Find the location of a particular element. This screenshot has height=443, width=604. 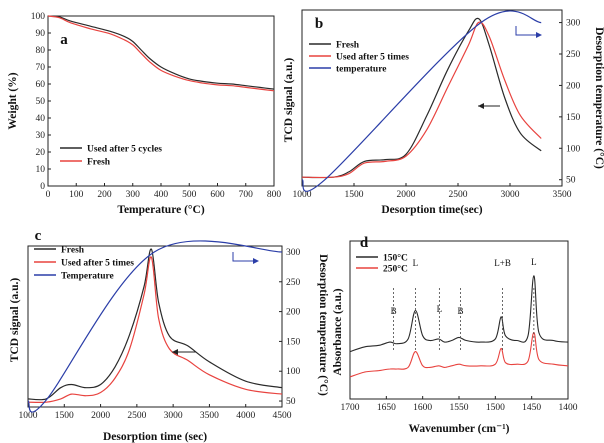

y2-tick-label-b: 150 is located at coordinates (573, 118).